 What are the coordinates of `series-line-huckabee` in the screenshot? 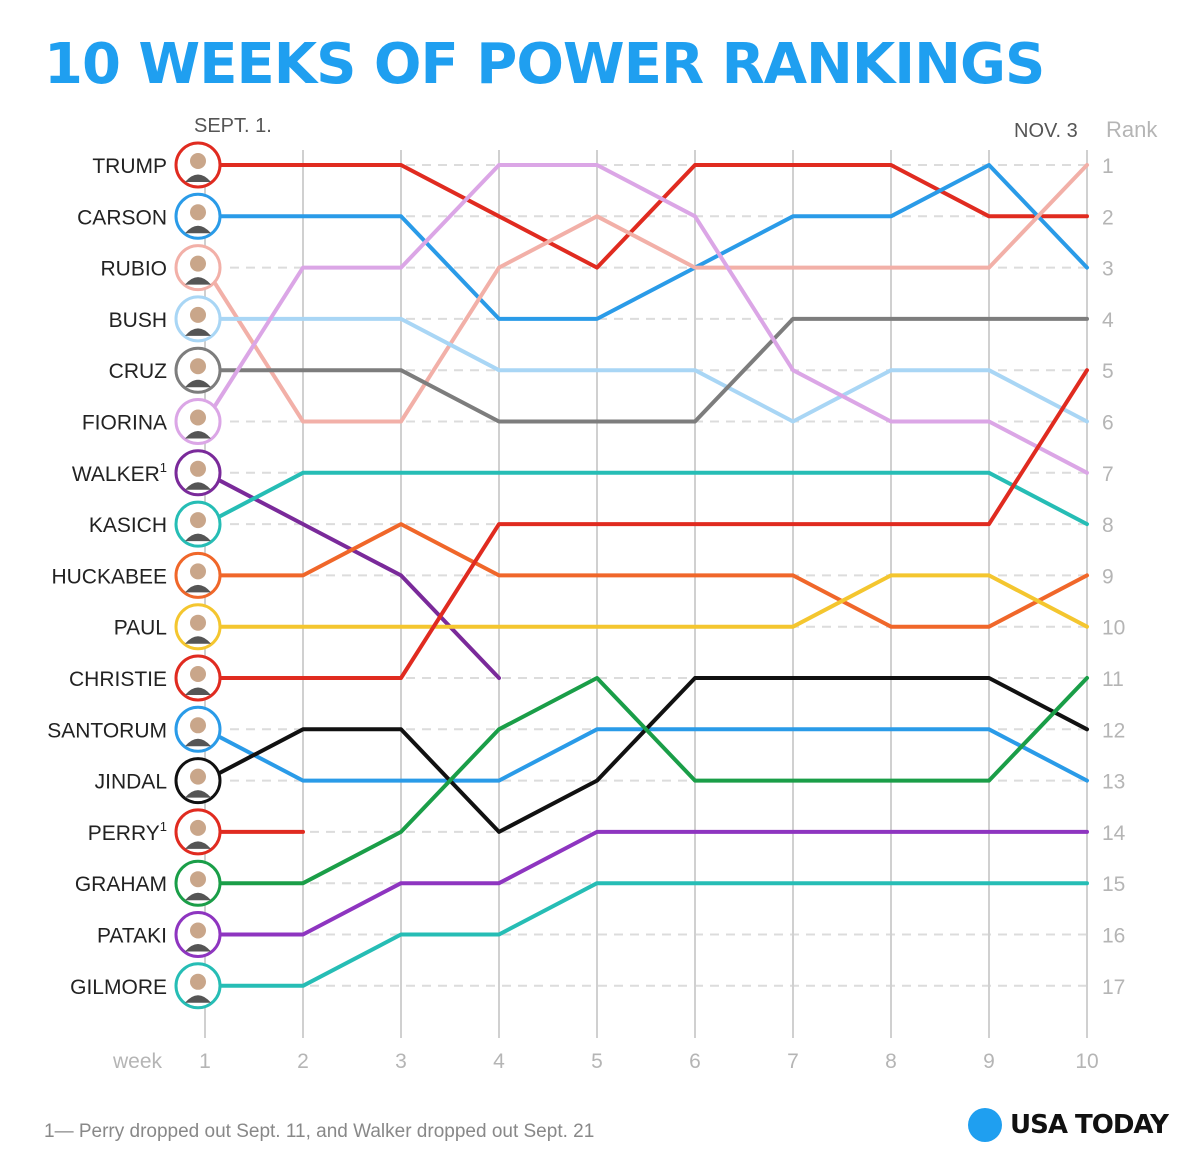 It's located at (646, 575).